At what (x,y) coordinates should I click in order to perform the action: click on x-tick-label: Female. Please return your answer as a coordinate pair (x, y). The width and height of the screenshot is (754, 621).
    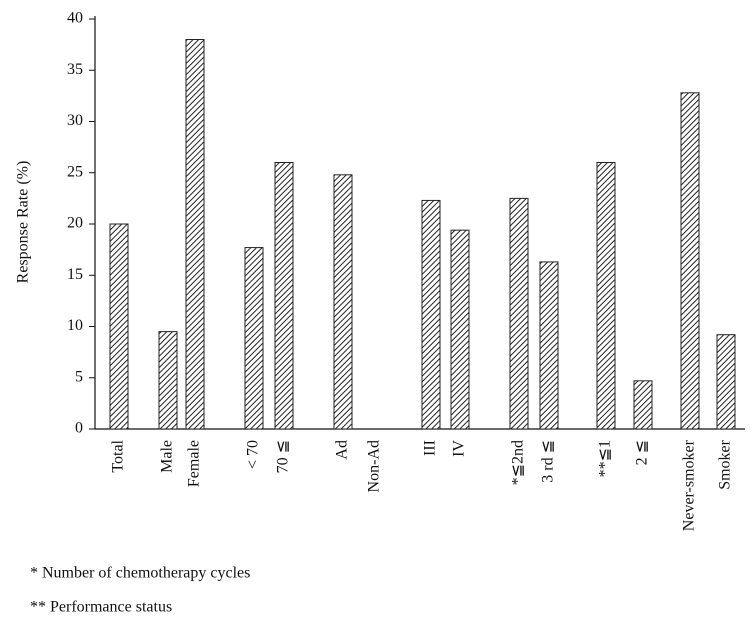
    Looking at the image, I should click on (194, 463).